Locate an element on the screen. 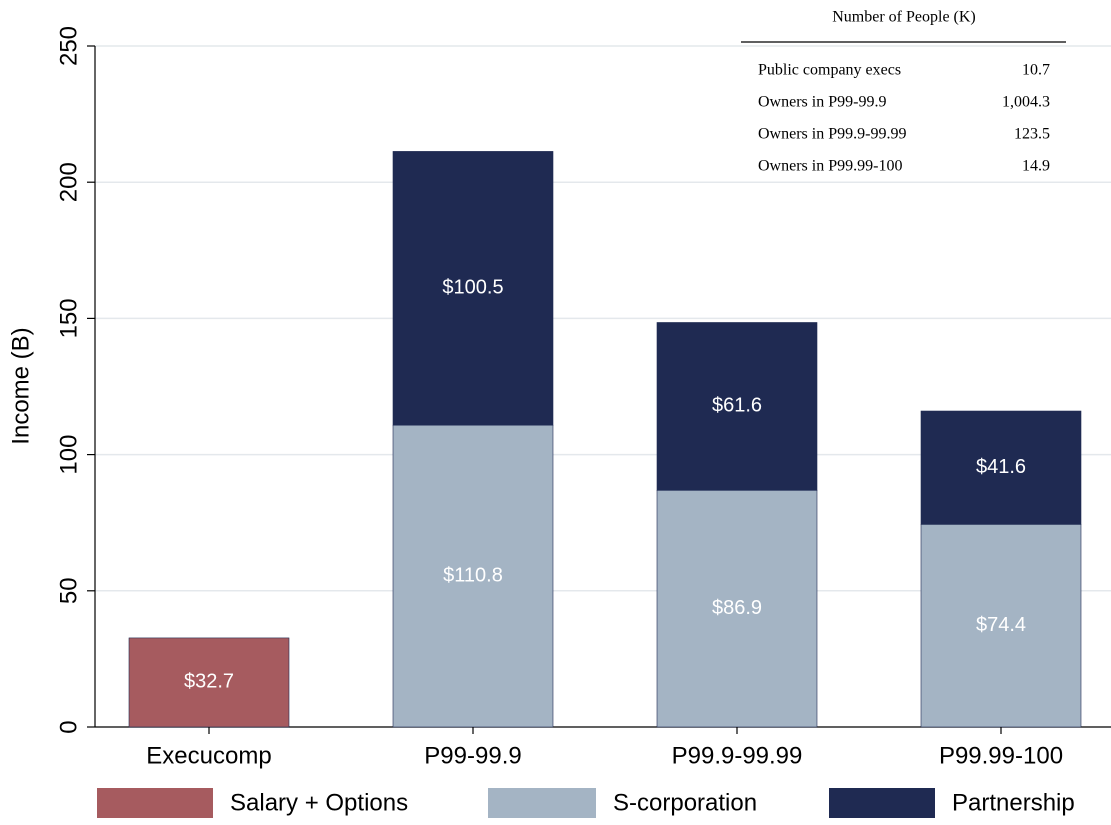  table-cell: 1,004.3 is located at coordinates (1026, 102).